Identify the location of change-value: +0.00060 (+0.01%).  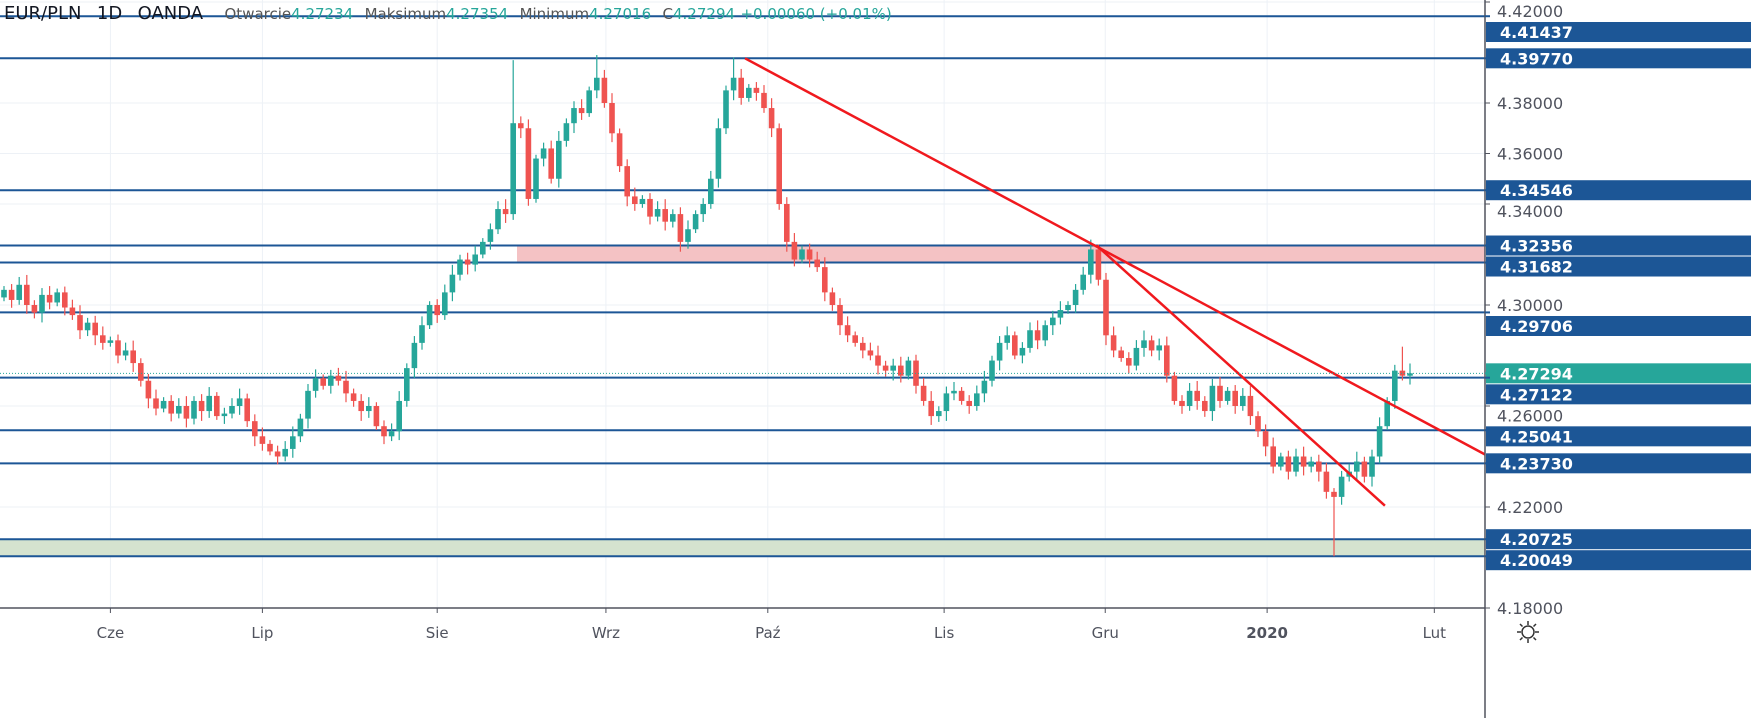
(816, 14).